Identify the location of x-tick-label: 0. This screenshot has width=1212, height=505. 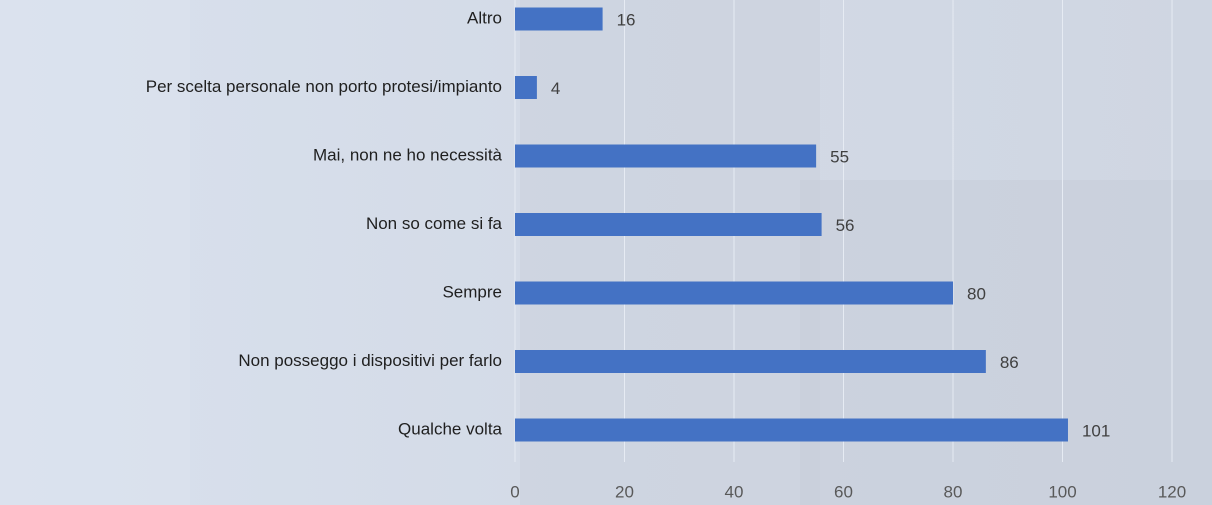
(514, 491).